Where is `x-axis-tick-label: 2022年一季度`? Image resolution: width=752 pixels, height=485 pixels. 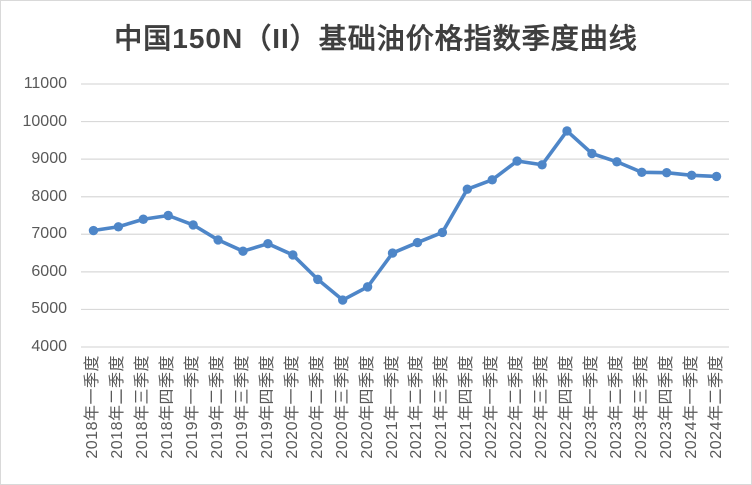 x-axis-tick-label: 2022年一季度 is located at coordinates (492, 407).